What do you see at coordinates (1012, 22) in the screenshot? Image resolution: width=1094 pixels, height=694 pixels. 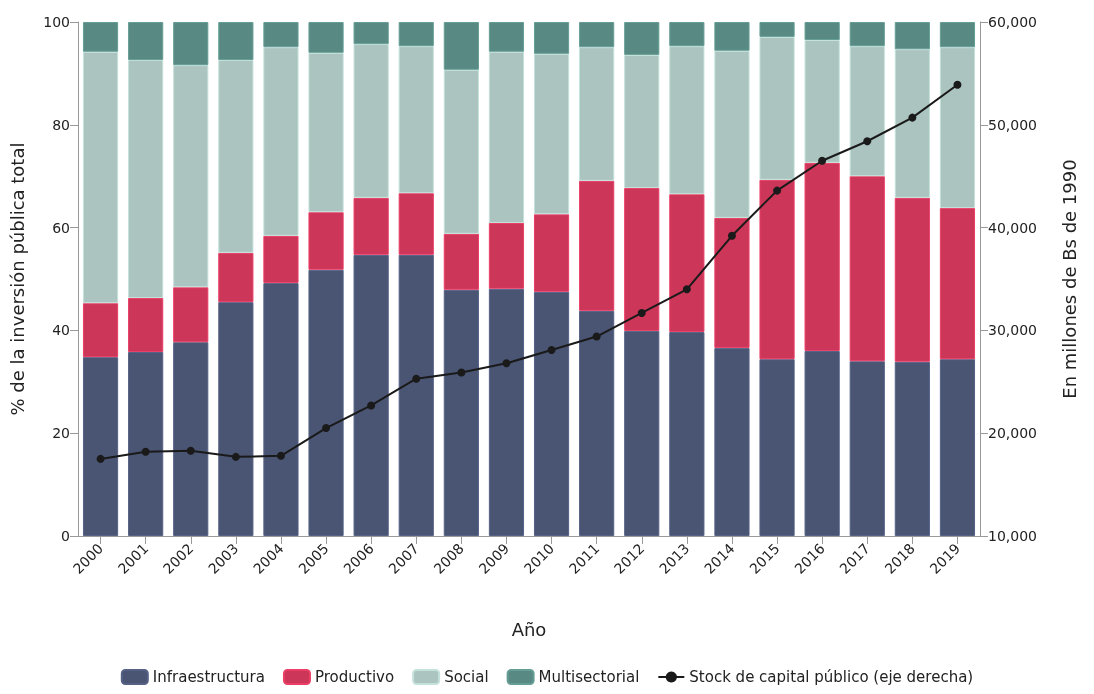 I see `y2-tick-label: 60,000` at bounding box center [1012, 22].